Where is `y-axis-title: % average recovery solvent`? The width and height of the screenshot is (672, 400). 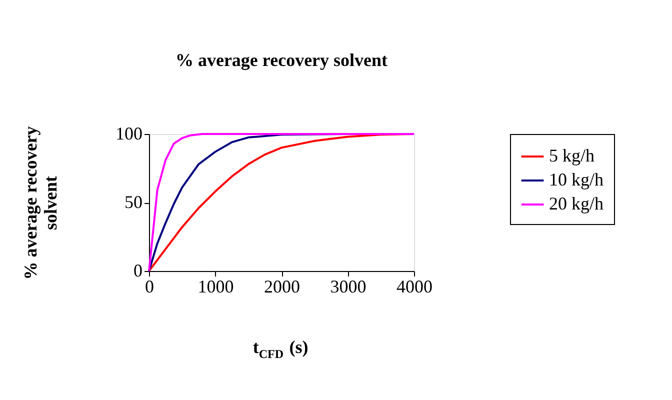
y-axis-title: % average recovery solvent is located at coordinates (40, 203).